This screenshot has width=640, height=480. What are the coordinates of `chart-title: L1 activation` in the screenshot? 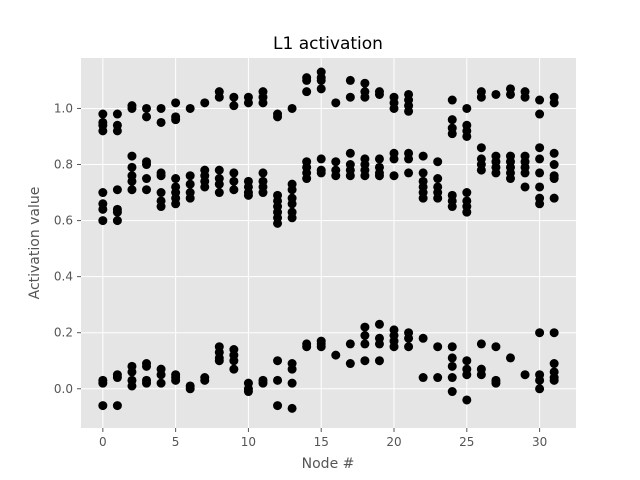 It's located at (328, 44).